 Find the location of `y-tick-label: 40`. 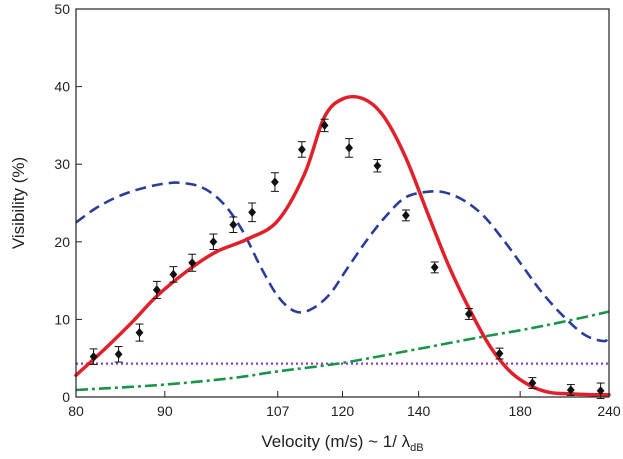

y-tick-label: 40 is located at coordinates (62, 87).